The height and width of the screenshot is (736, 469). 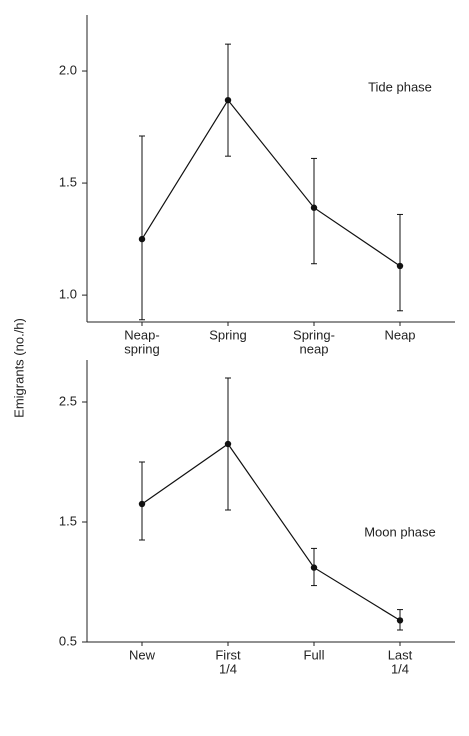 I want to click on y-tick-label: 2.0, so click(x=68, y=69).